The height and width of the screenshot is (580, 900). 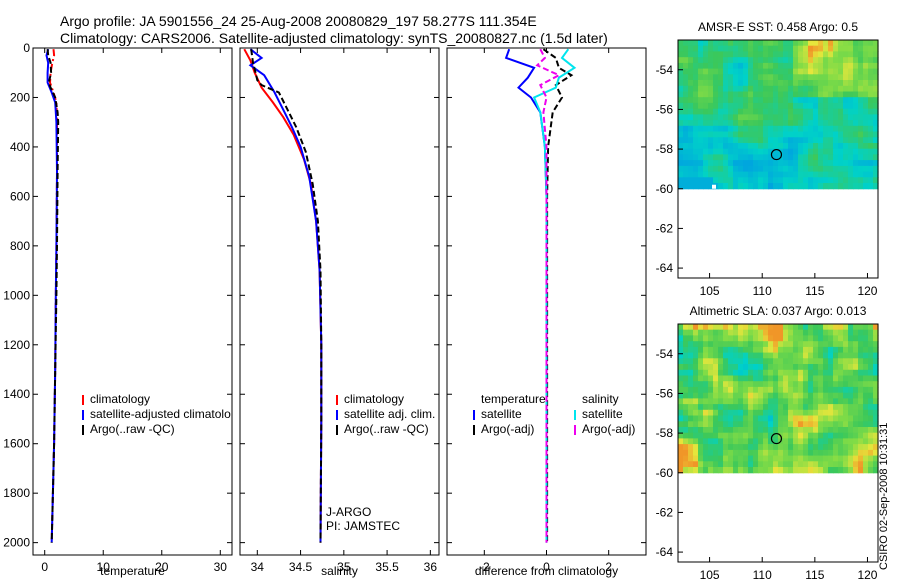 What do you see at coordinates (776, 154) in the screenshot?
I see `argo-position-marker` at bounding box center [776, 154].